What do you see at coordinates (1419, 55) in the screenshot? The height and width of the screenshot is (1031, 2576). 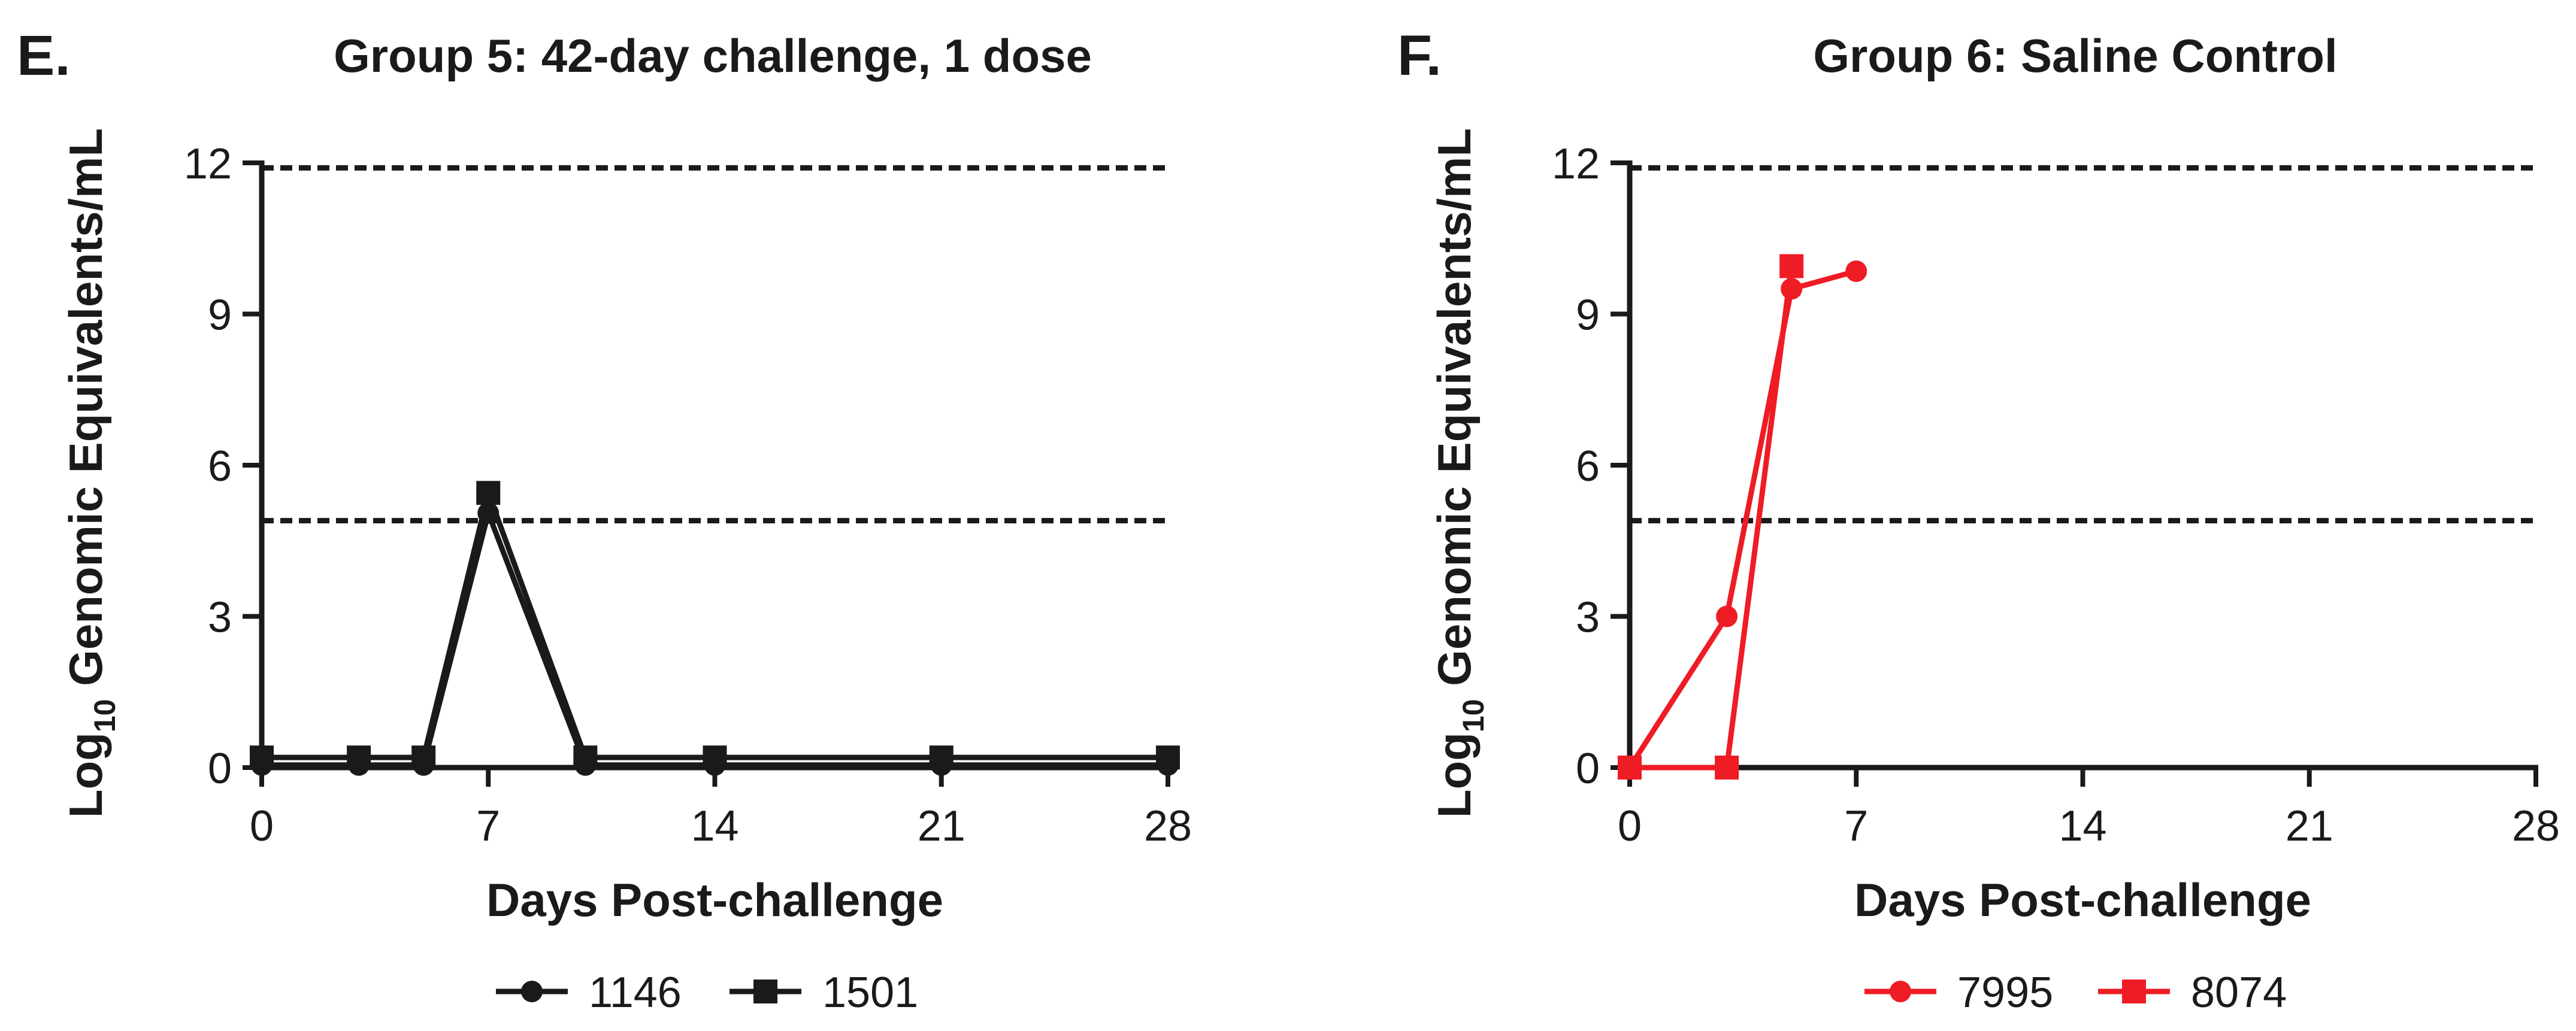 I see `panel-label: F.` at bounding box center [1419, 55].